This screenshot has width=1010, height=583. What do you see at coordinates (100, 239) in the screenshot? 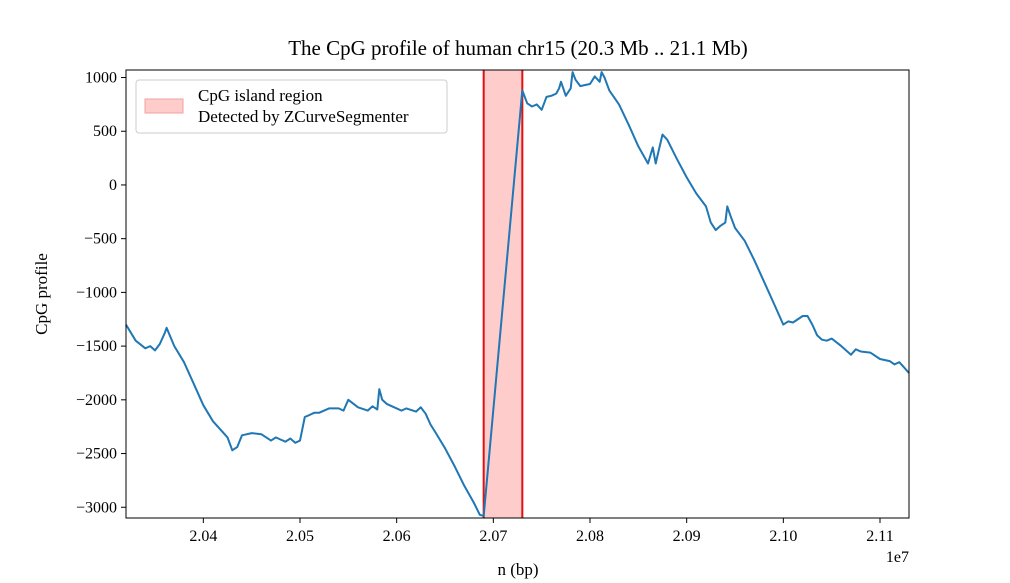
I see `y-tick-label: −500` at bounding box center [100, 239].